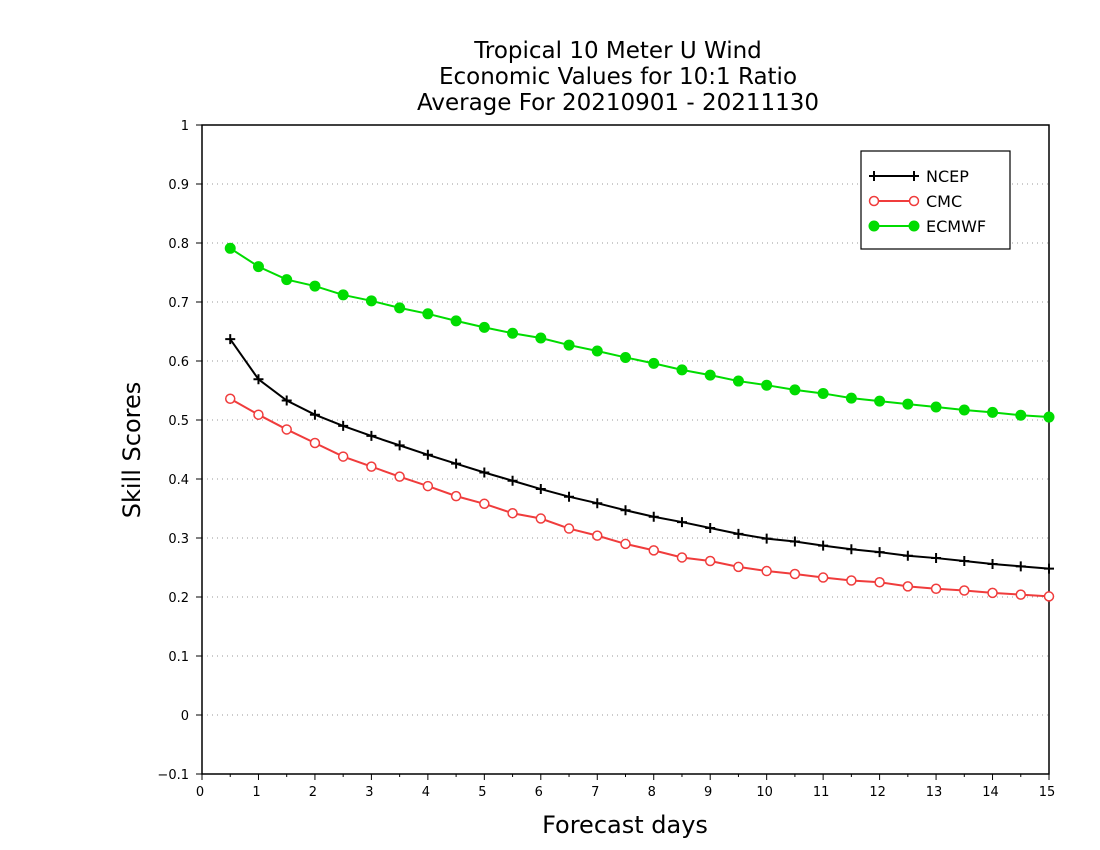  What do you see at coordinates (915, 201) in the screenshot?
I see `legend-item-cmc: CMC` at bounding box center [915, 201].